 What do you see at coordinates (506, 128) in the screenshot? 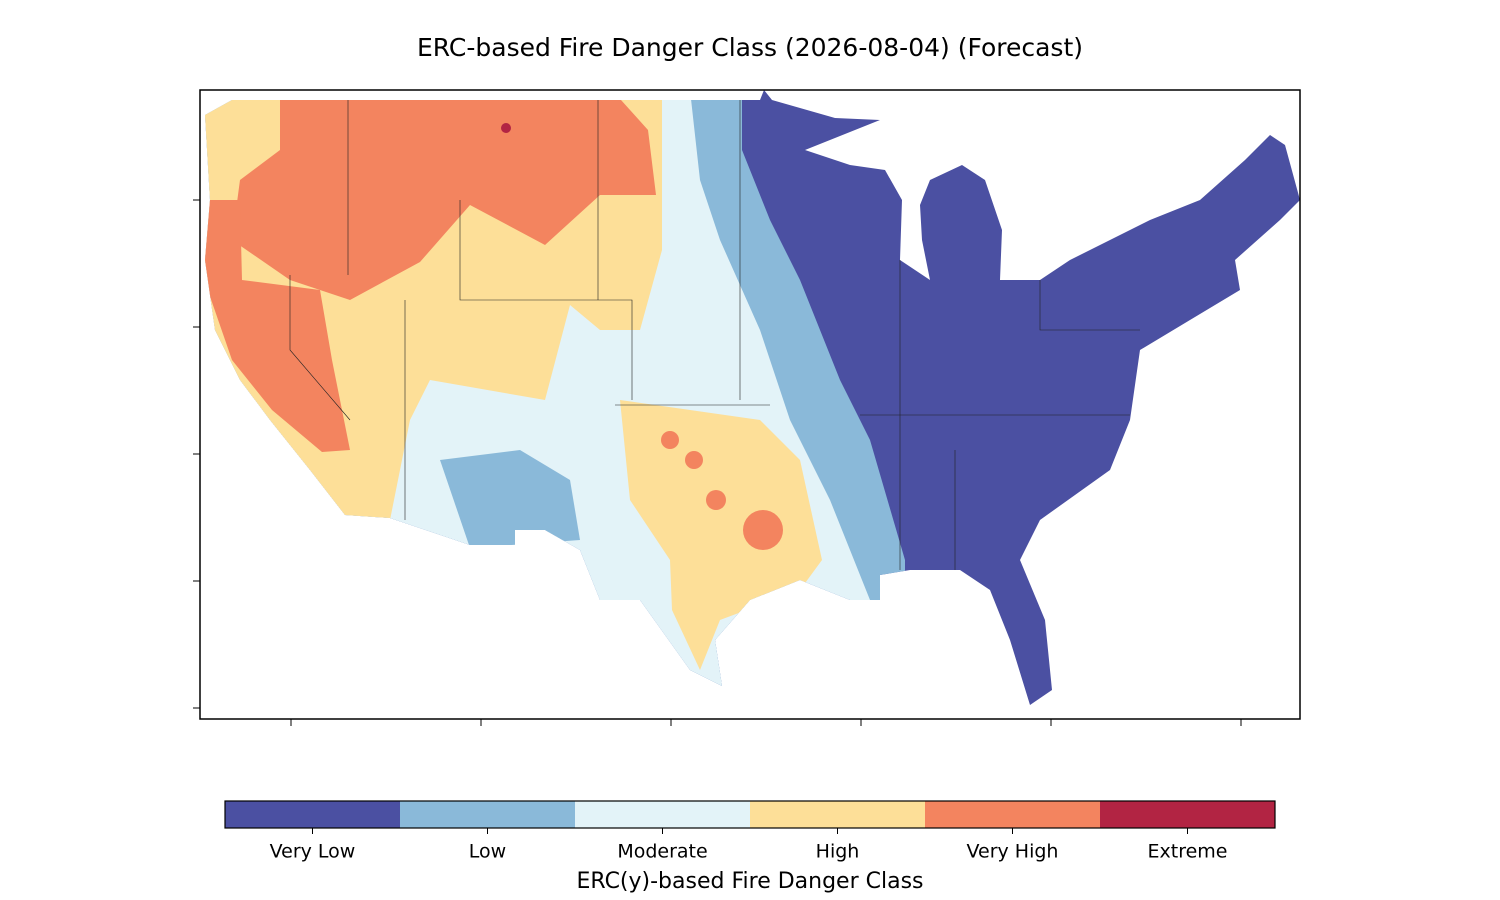
I see `zone-extreme` at bounding box center [506, 128].